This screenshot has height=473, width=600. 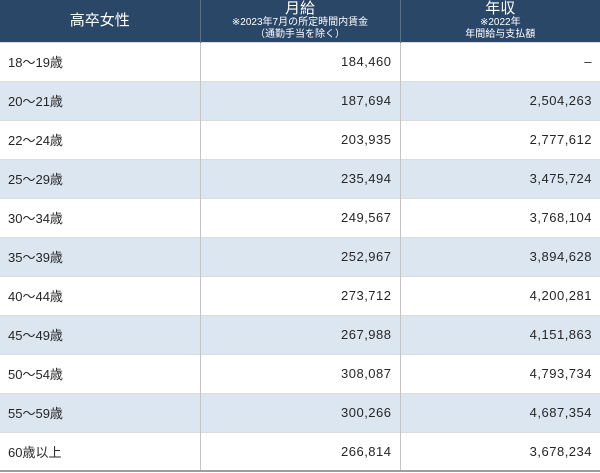 What do you see at coordinates (100, 295) in the screenshot?
I see `age-band-cell: 40〜44歳` at bounding box center [100, 295].